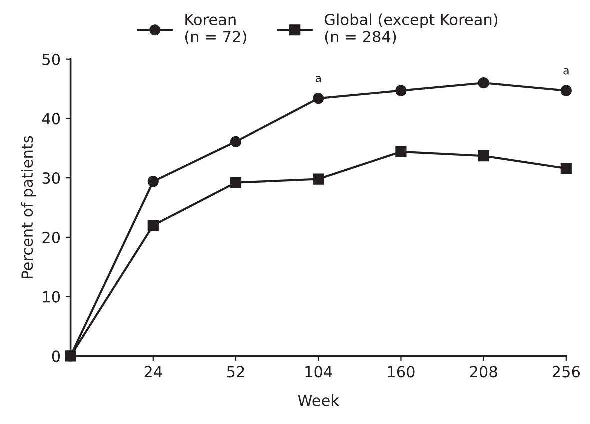  What do you see at coordinates (51, 60) in the screenshot?
I see `y-tick-label: 50` at bounding box center [51, 60].